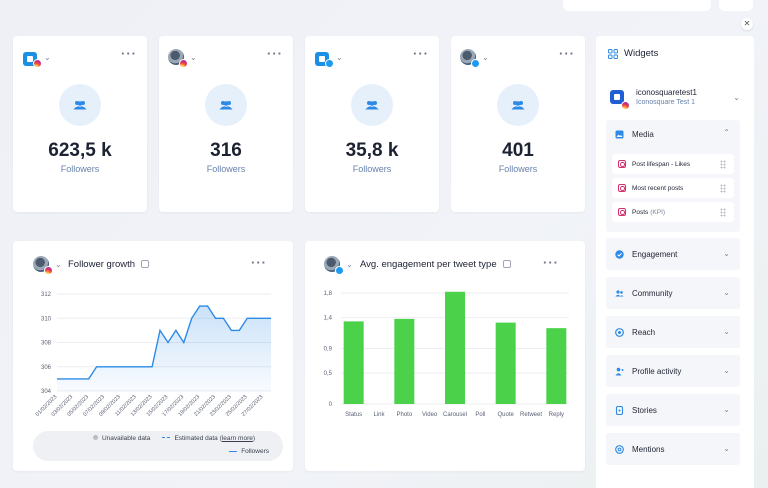 The height and width of the screenshot is (488, 768). I want to click on kpi-value: 623,5 k, so click(80, 150).